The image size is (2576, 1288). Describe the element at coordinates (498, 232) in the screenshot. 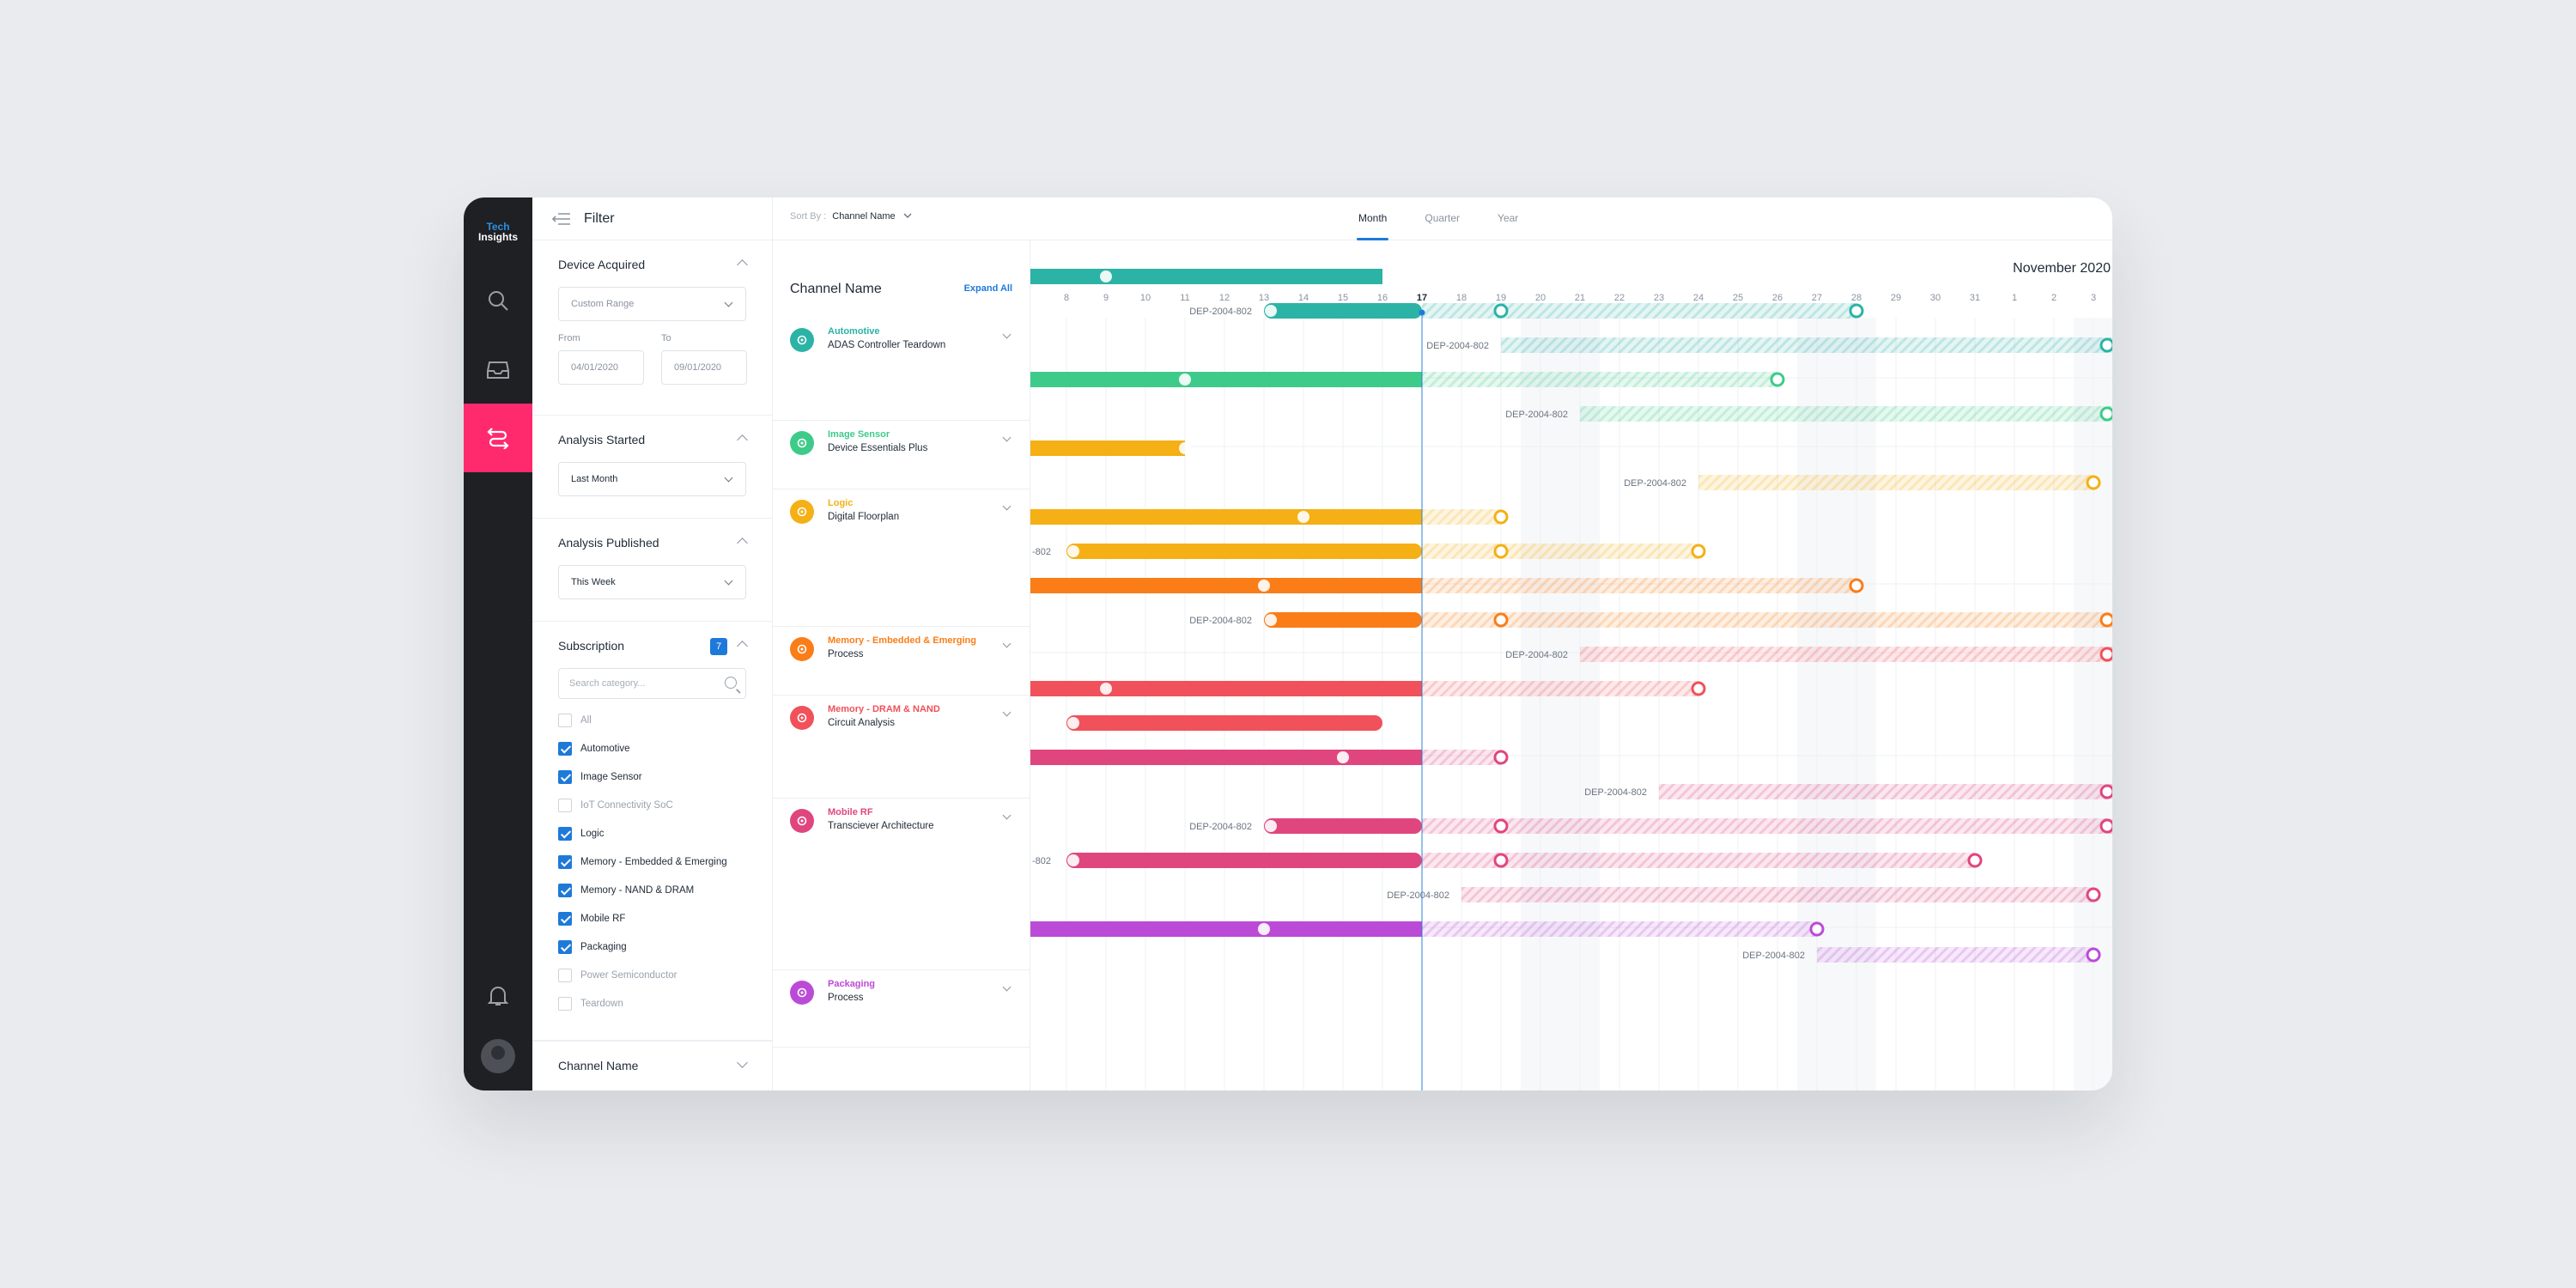

I see `logo: Tech Insights` at that location.